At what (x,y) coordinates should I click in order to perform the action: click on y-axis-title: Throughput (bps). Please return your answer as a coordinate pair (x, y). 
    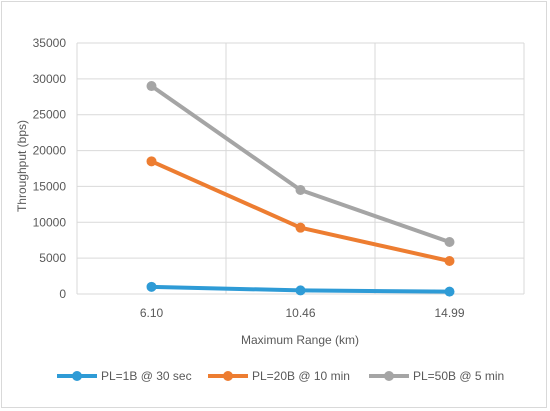
    Looking at the image, I should click on (22, 166).